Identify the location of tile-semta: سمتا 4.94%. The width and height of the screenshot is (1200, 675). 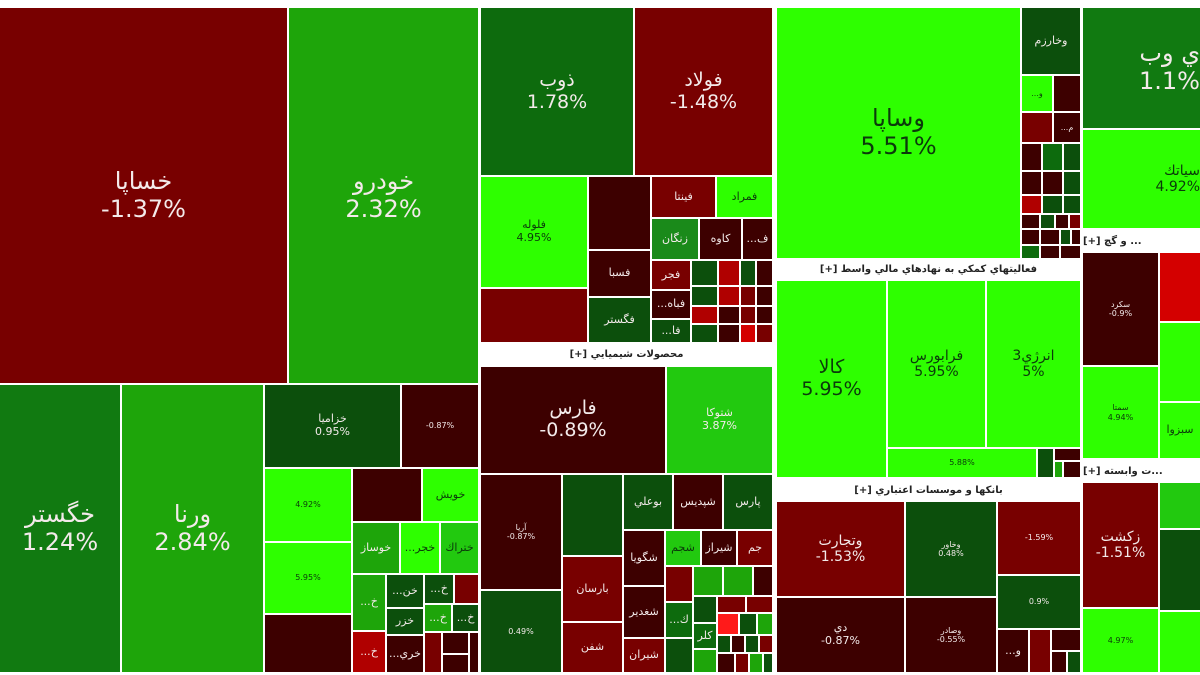
(1120, 412).